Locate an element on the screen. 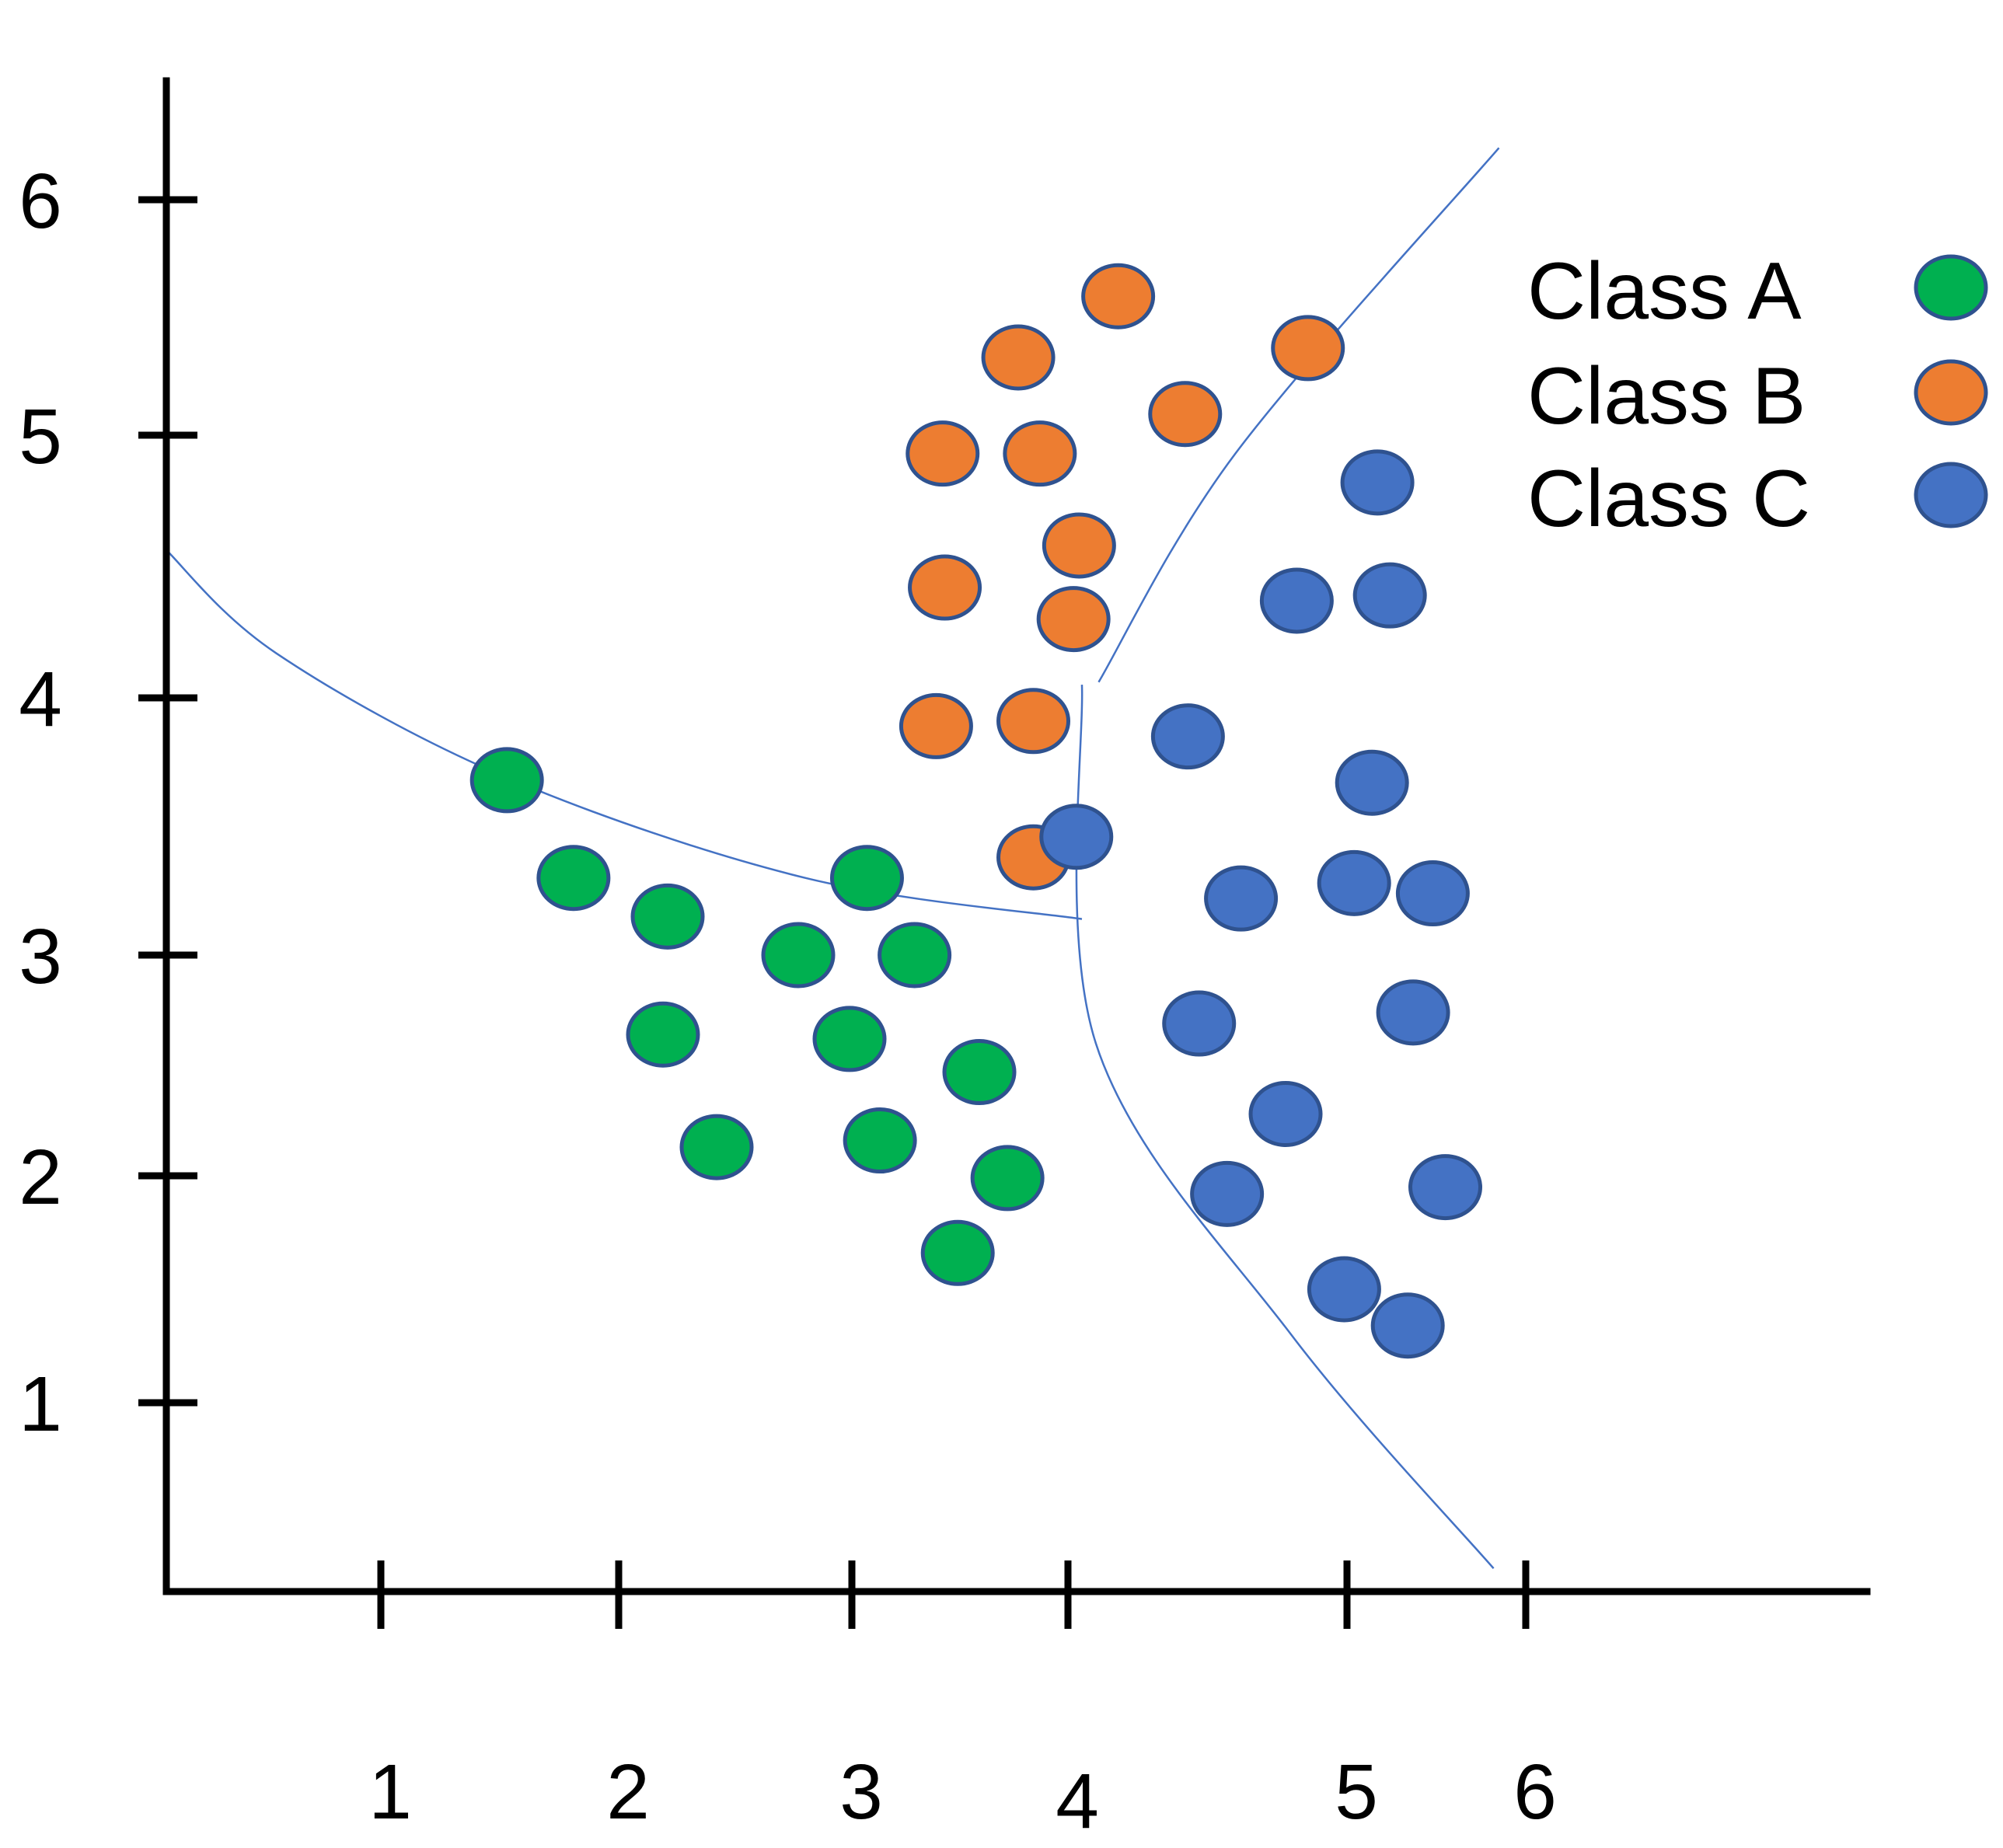  decision-boundary is located at coordinates (1298, 415).